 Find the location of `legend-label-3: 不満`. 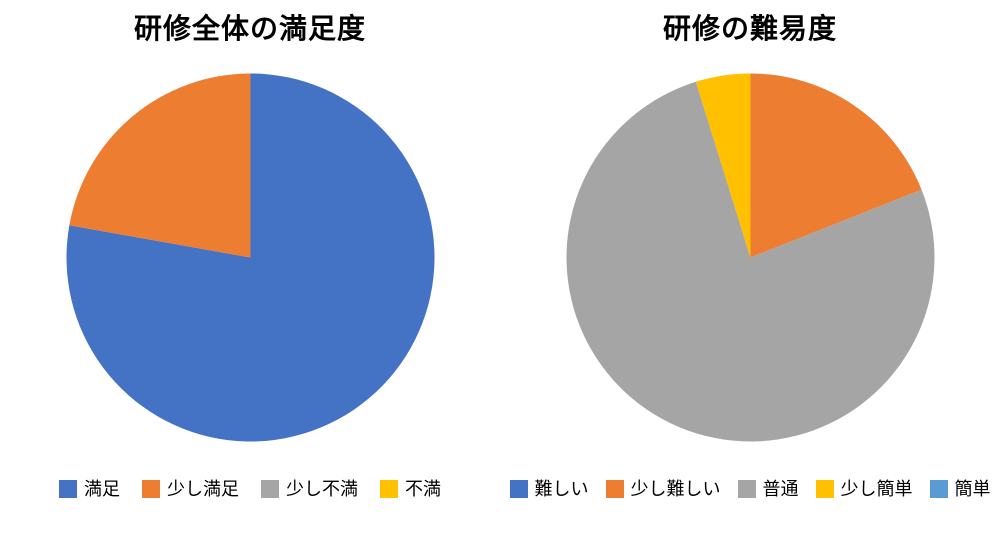

legend-label-3: 不満 is located at coordinates (423, 489).